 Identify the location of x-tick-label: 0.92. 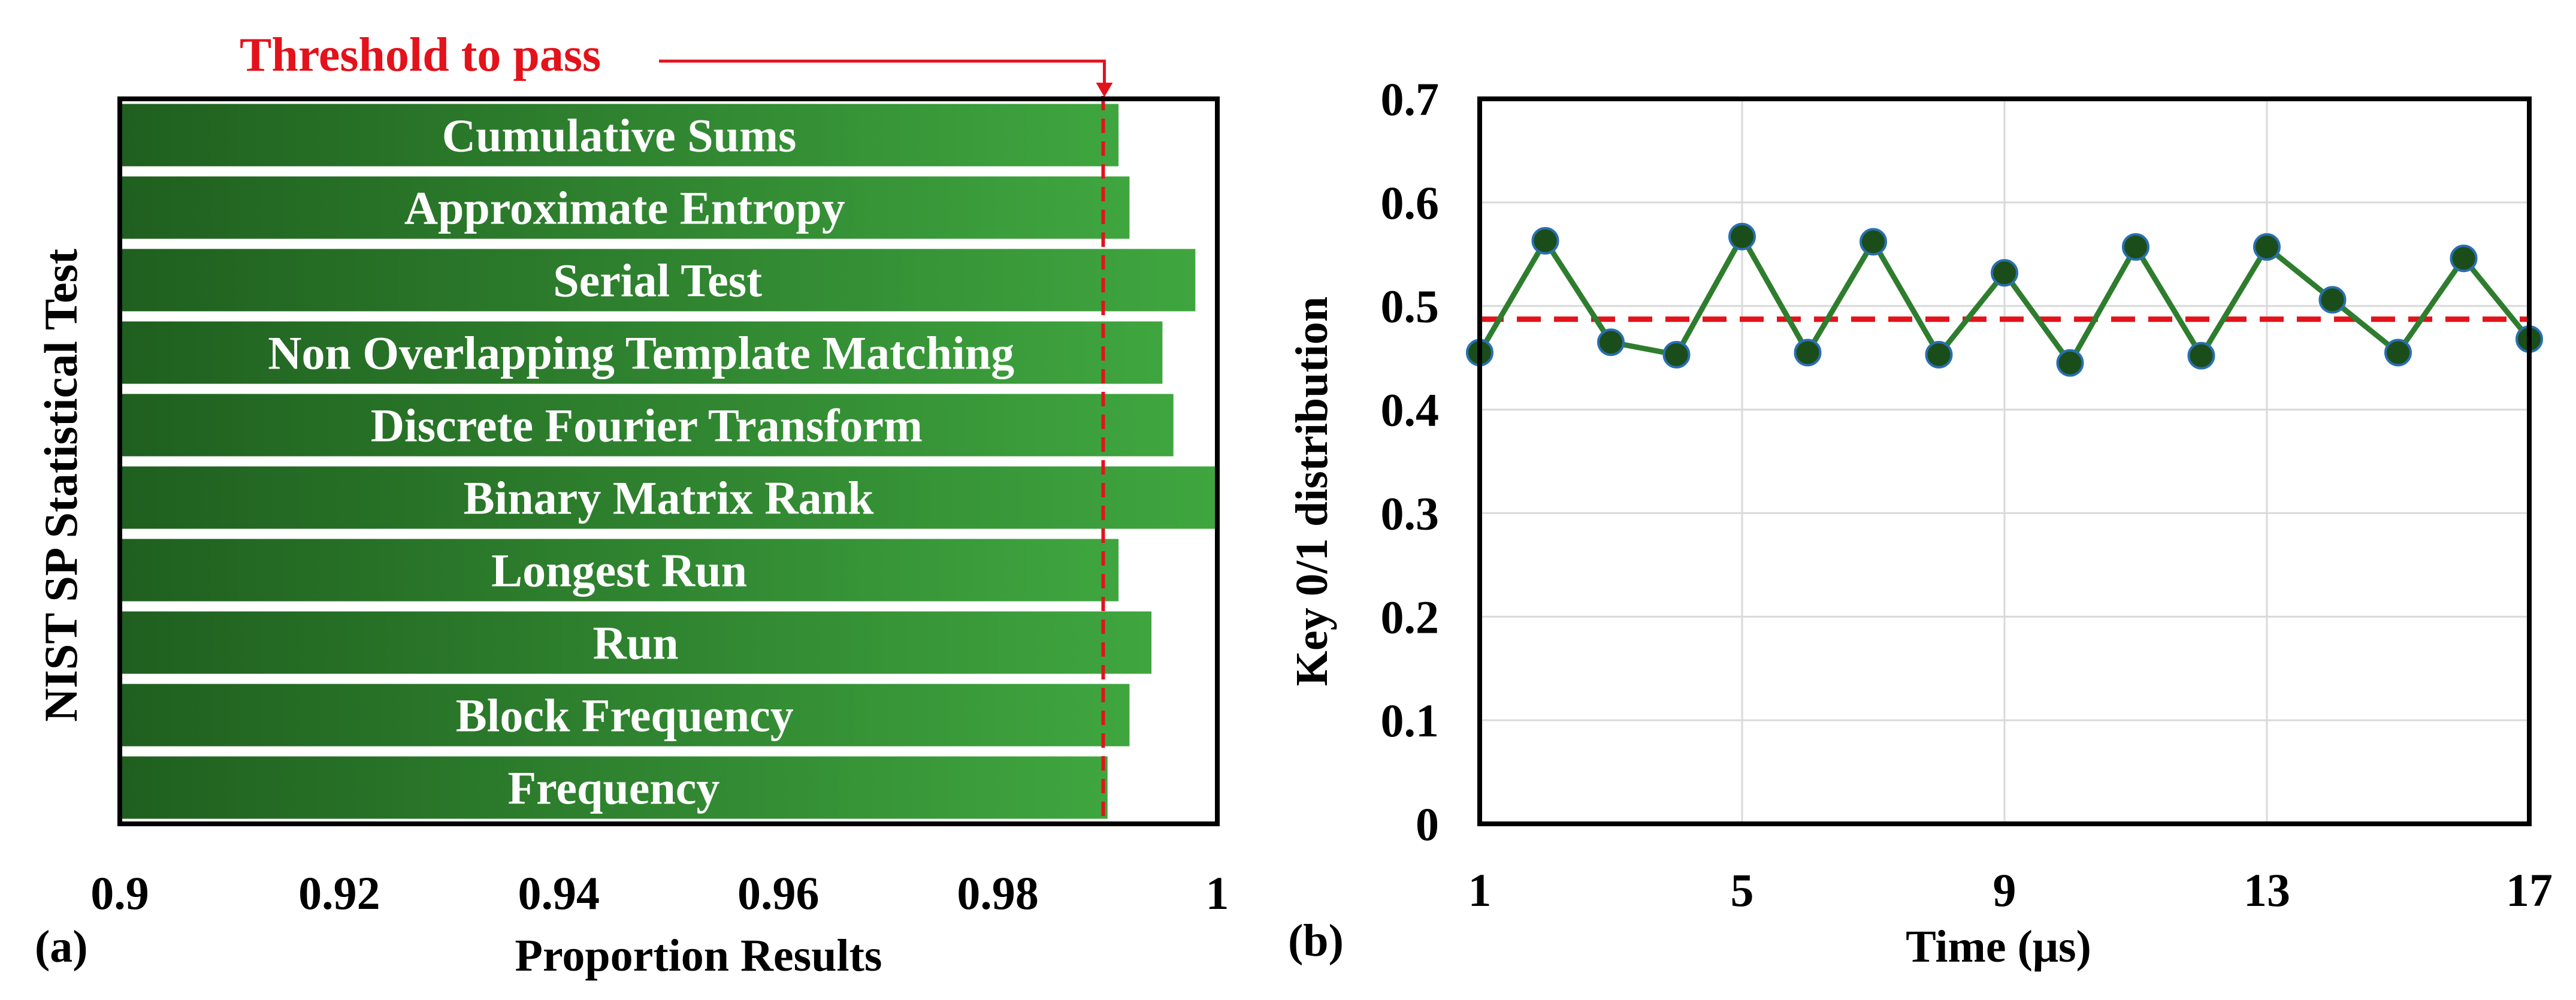
(339, 893).